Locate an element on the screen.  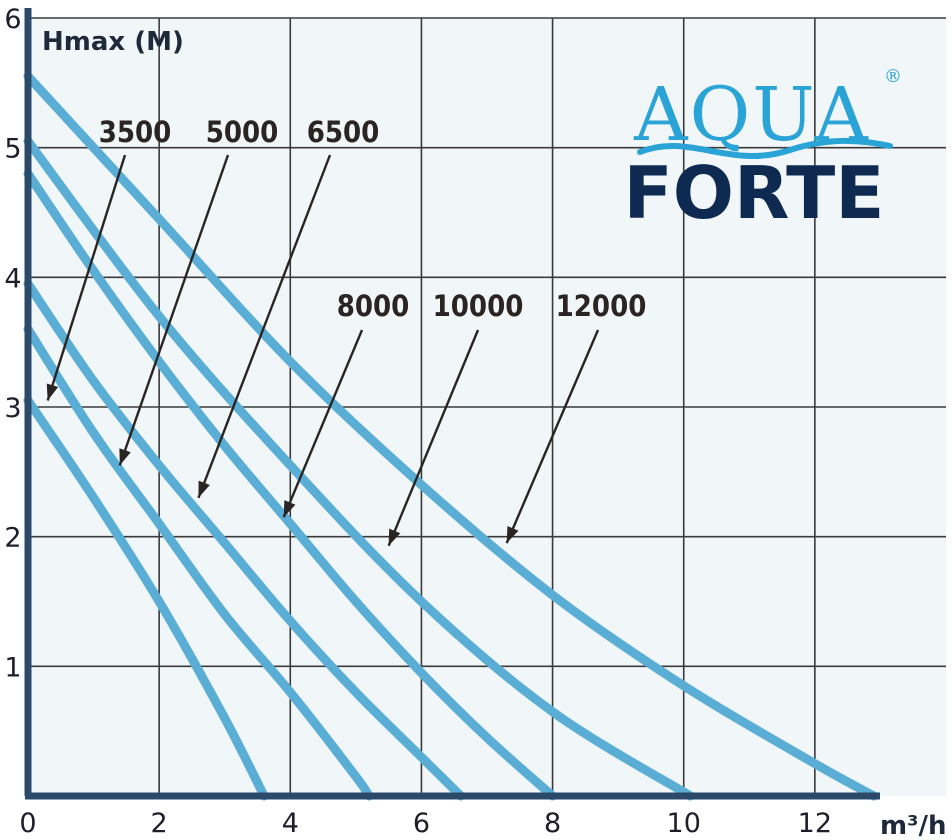
x-tick-label: 6 is located at coordinates (421, 823).